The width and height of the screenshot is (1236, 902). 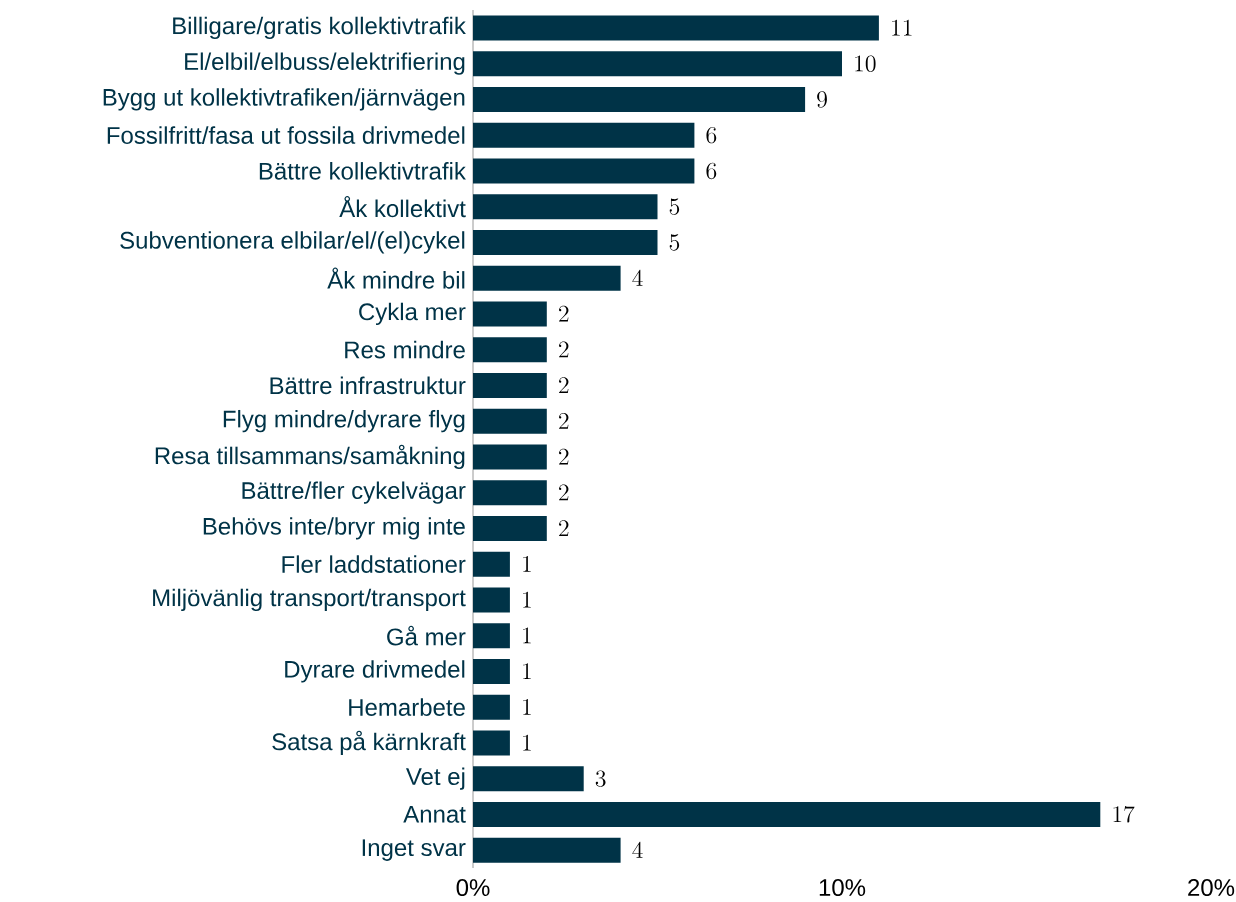 What do you see at coordinates (284, 99) in the screenshot?
I see `y-tick-label: Bygg ut kollektivtrafiken/järnvägen` at bounding box center [284, 99].